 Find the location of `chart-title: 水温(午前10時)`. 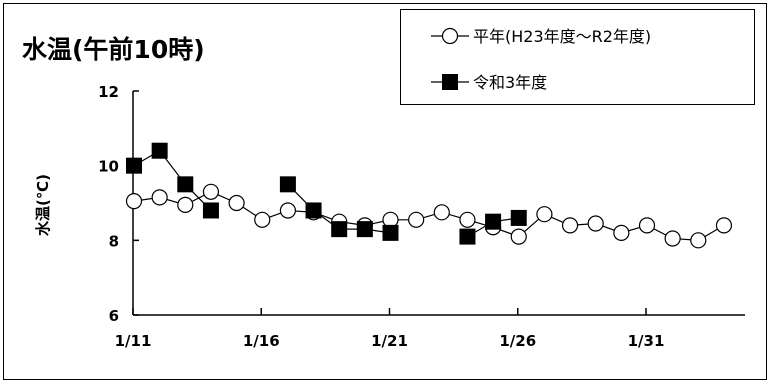

chart-title: 水温(午前10時) is located at coordinates (113, 49).